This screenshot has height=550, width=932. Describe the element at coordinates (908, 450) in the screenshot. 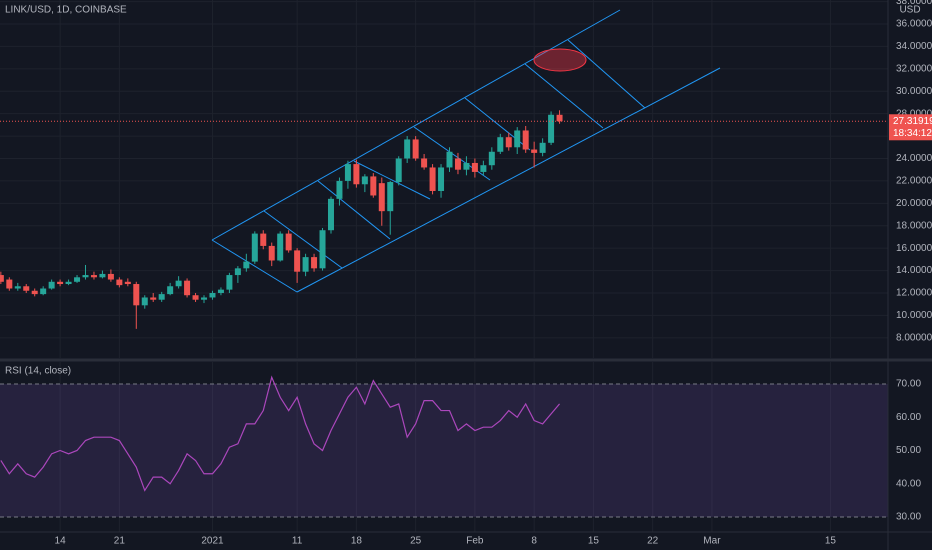

I see `y-tick-label: 50.00` at that location.